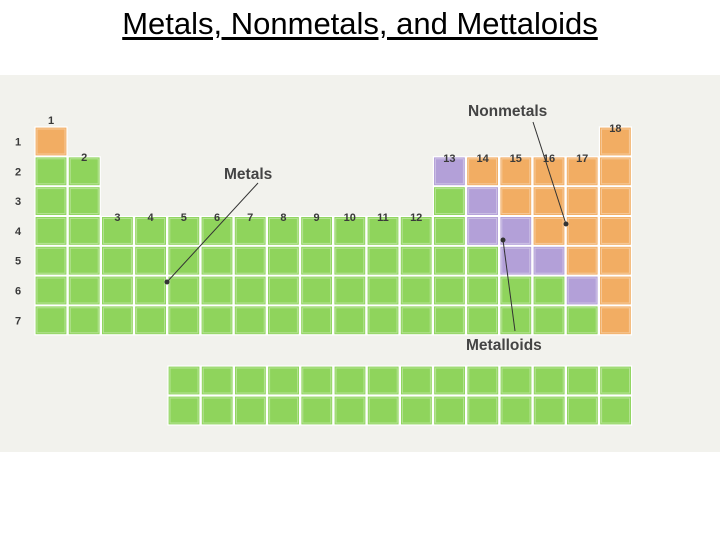 This screenshot has height=540, width=720. What do you see at coordinates (18, 172) in the screenshot?
I see `period-number-label: 2` at bounding box center [18, 172].